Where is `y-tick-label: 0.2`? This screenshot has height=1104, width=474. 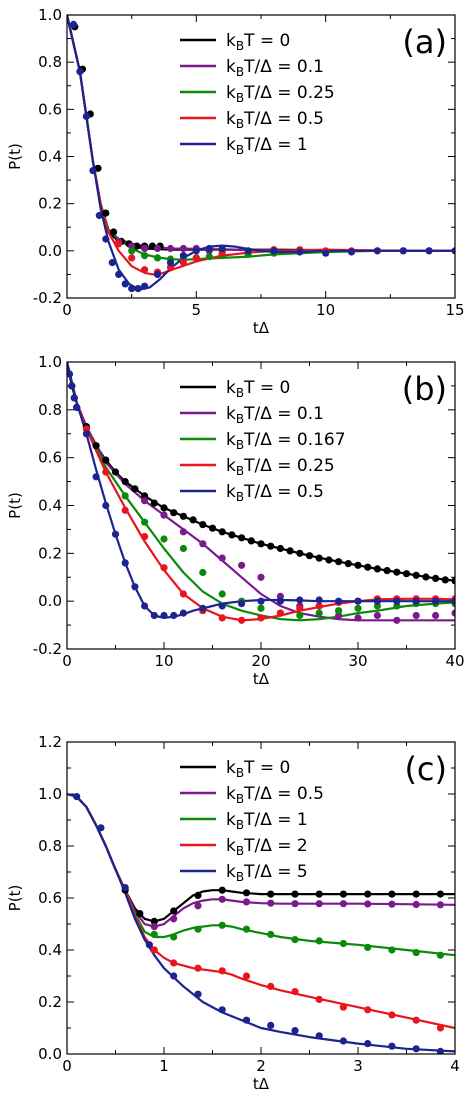 y-tick-label: 0.2 is located at coordinates (50, 553).